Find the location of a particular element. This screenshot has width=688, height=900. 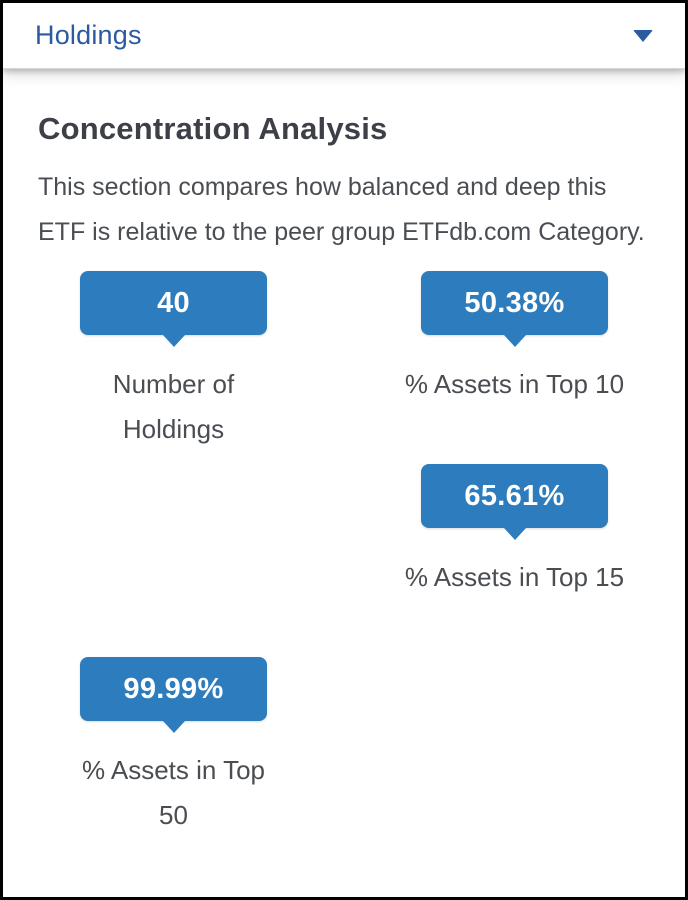

stat-card-assets-top-50: 99.99% % Assets in Top 50 is located at coordinates (173, 753).